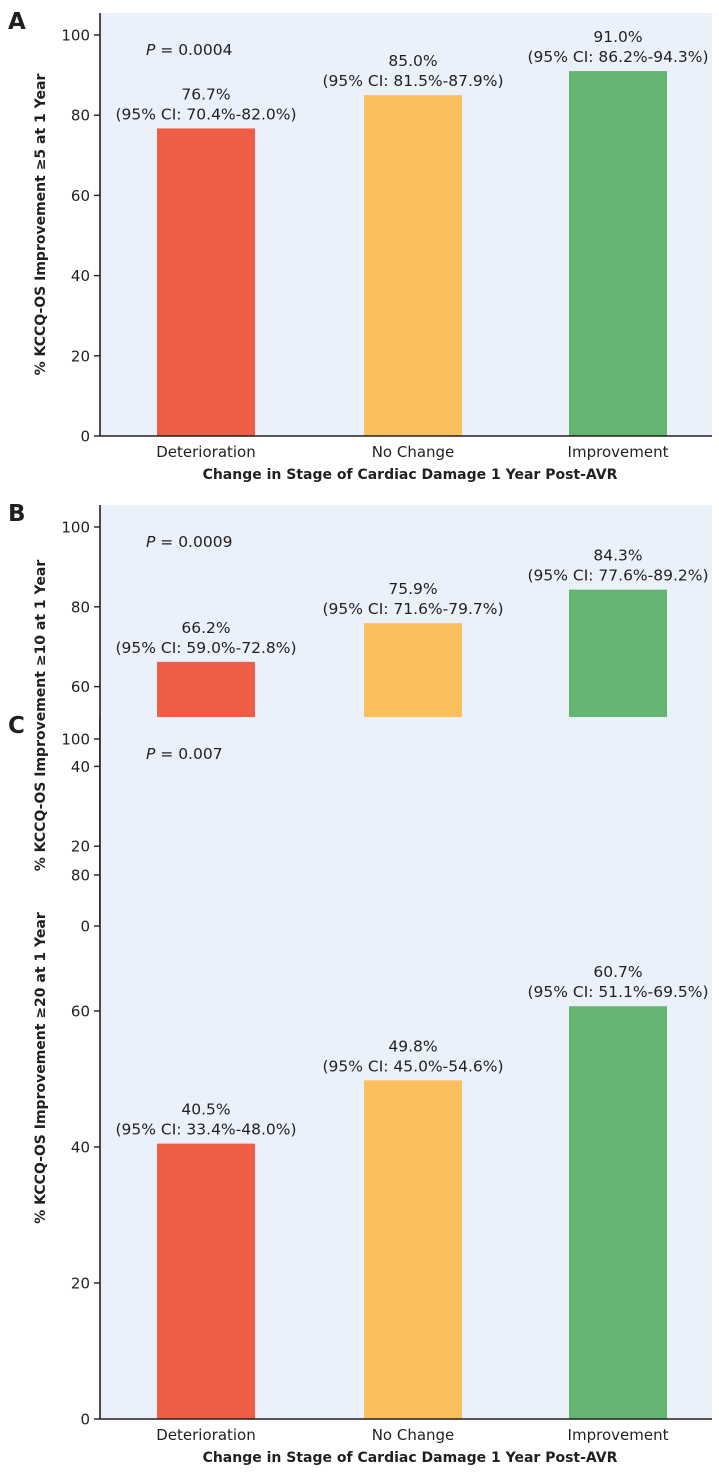 This screenshot has height=1475, width=719. I want to click on y-axis-title: % KCCQ-OS Improvement ≥10 at 1 Year, so click(41, 716).